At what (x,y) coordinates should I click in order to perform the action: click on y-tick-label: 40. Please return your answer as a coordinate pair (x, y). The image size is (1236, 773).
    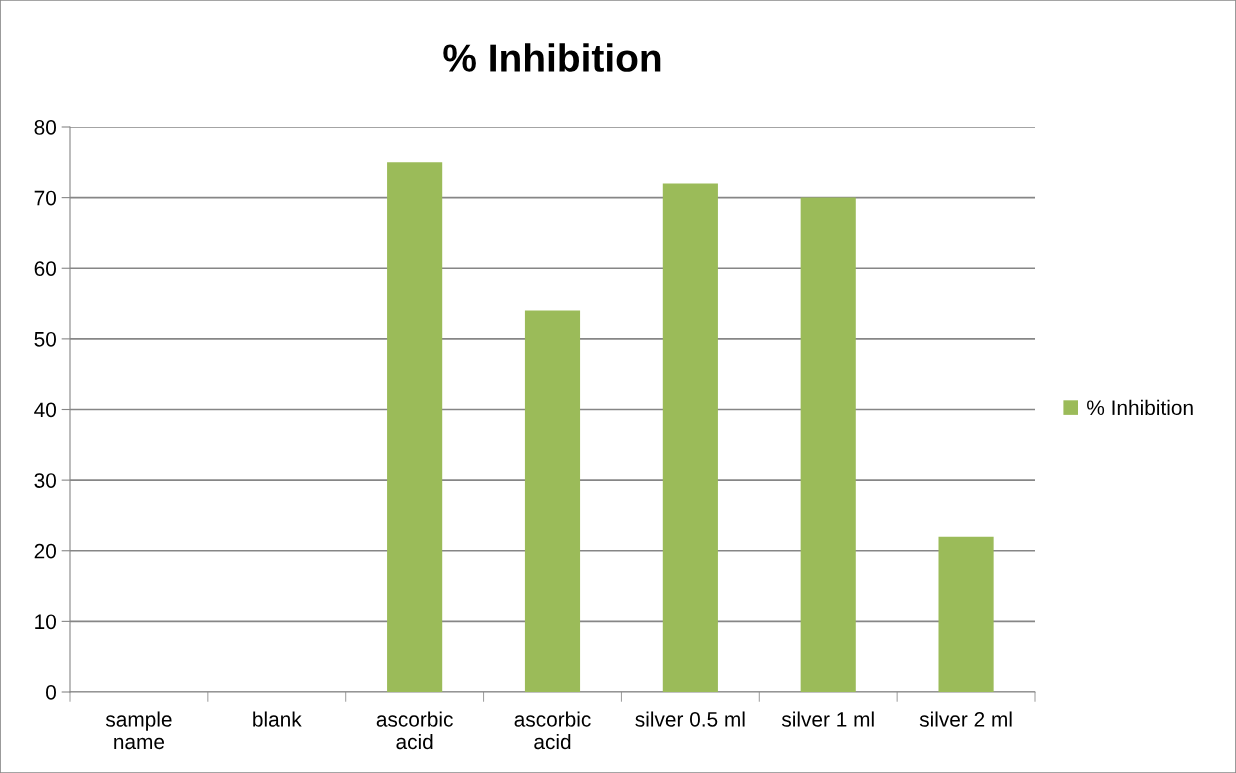
    Looking at the image, I should click on (45, 410).